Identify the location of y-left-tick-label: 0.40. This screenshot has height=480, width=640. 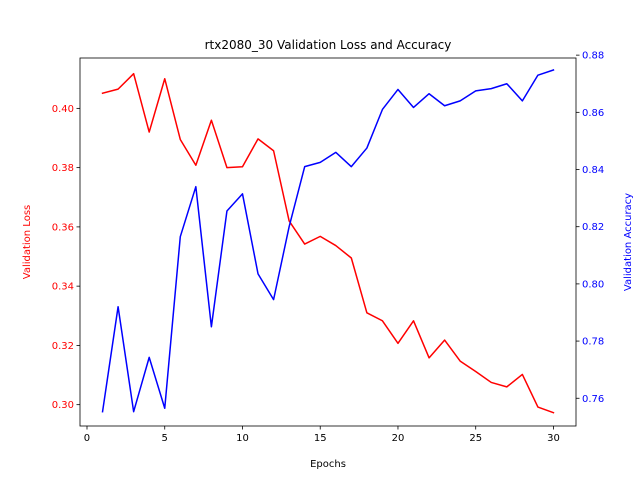
(63, 109).